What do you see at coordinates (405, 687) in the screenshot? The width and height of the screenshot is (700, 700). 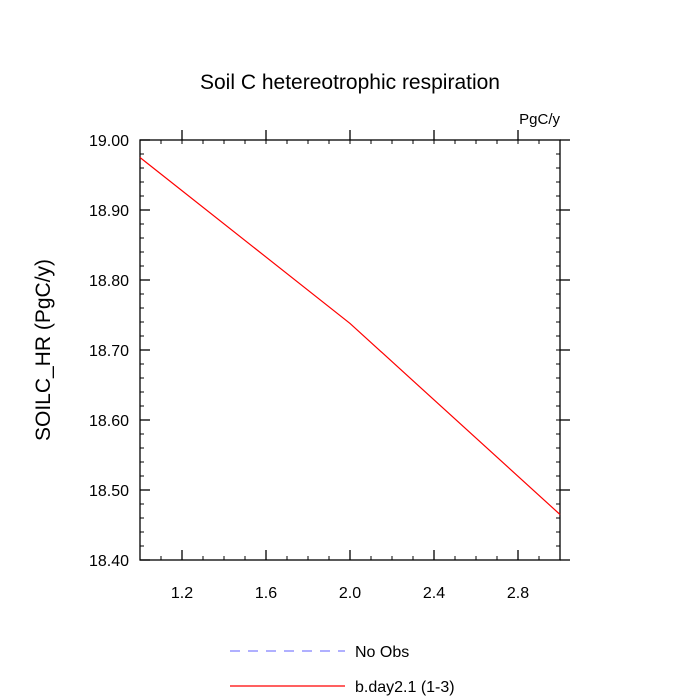 I see `legend-label-b-day2-1: b.day2.1 (1-3)` at bounding box center [405, 687].